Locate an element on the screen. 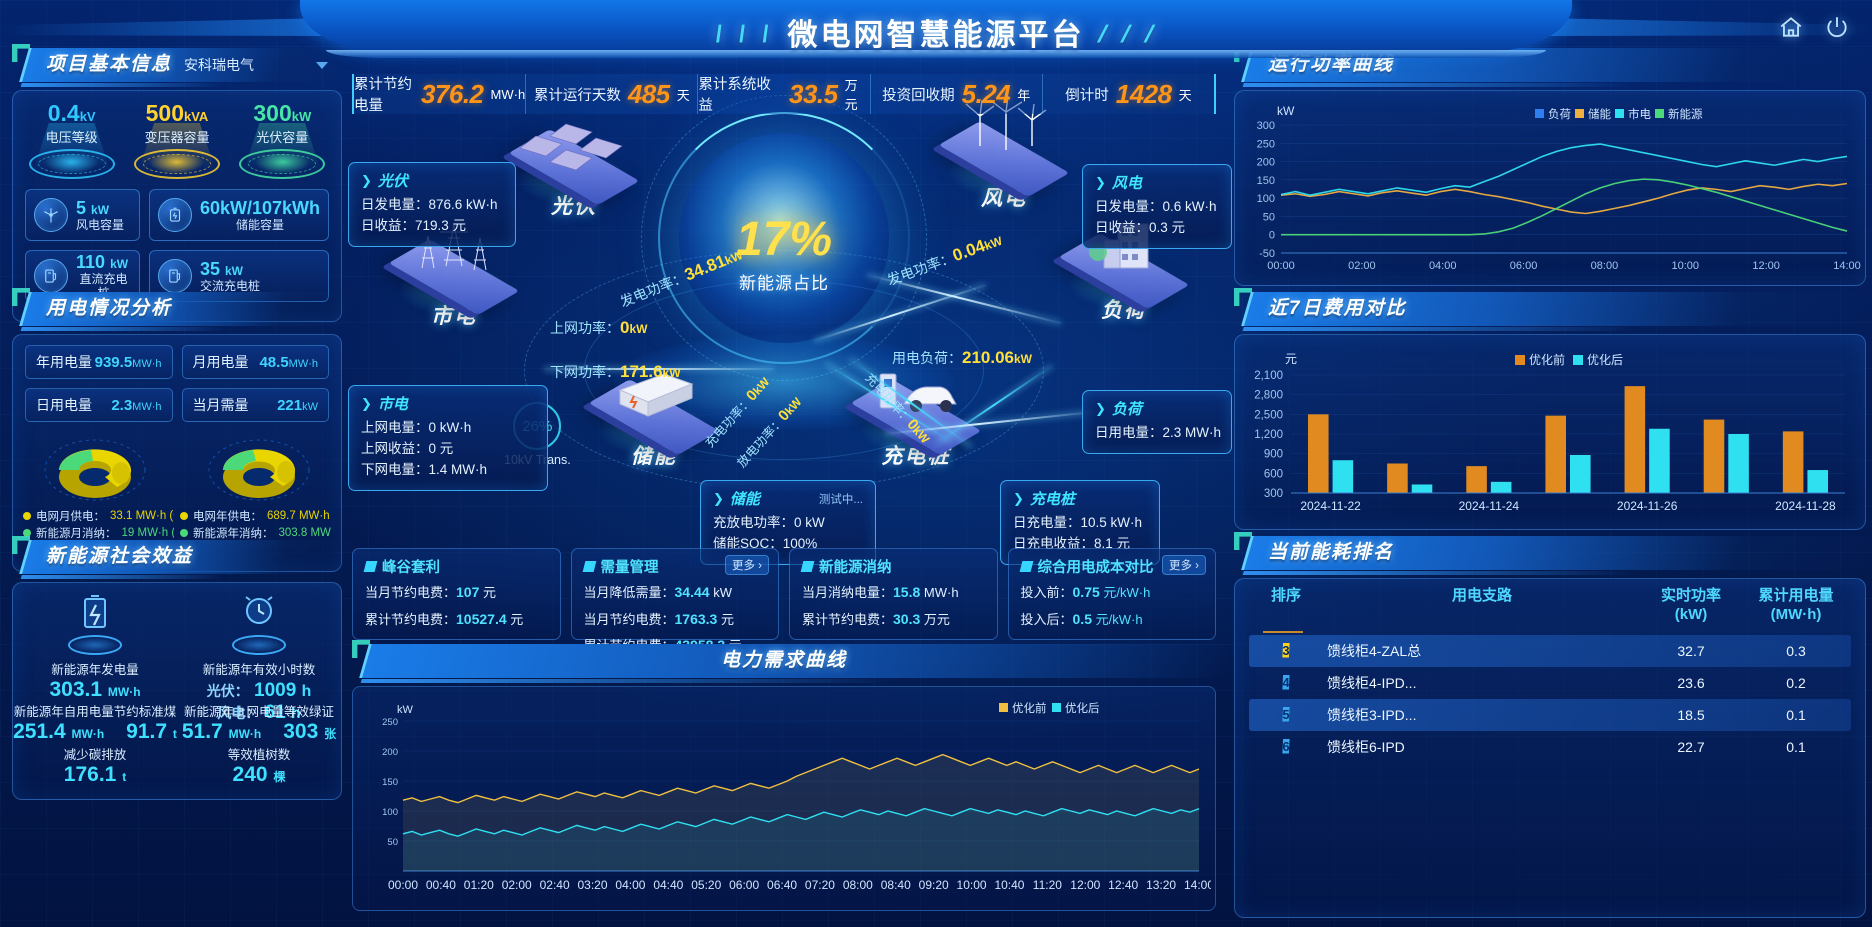 The width and height of the screenshot is (1872, 927). kpi-label: 月用电量 is located at coordinates (220, 362).